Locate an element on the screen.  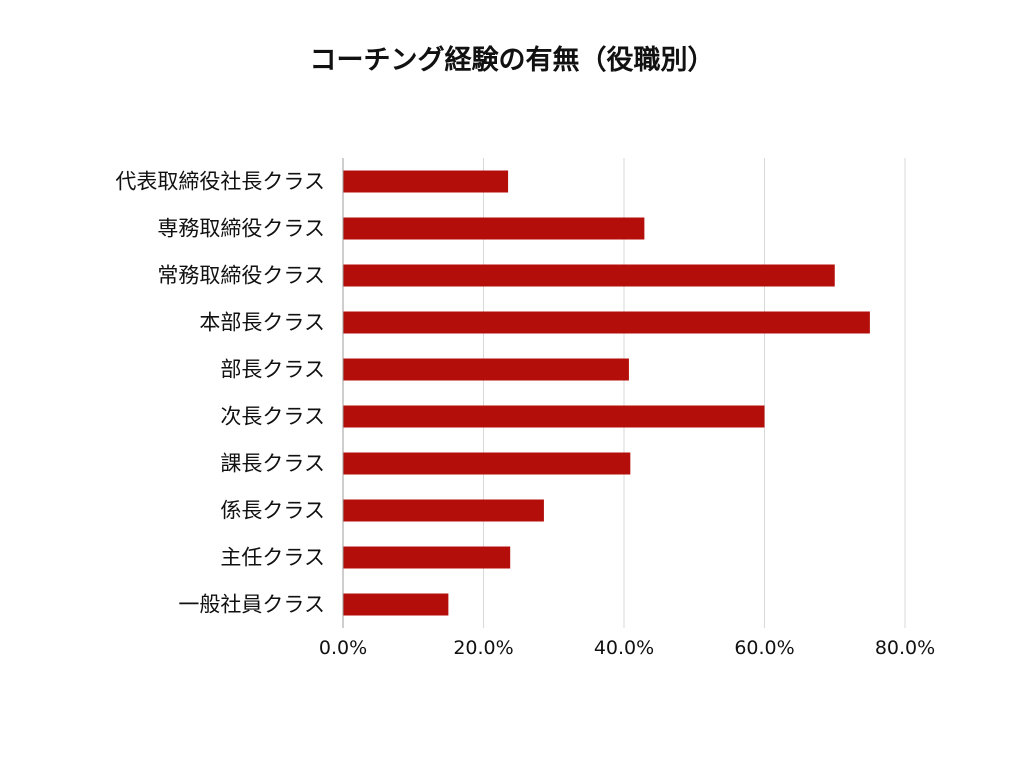
category-label: 課長クラス is located at coordinates (272, 464).